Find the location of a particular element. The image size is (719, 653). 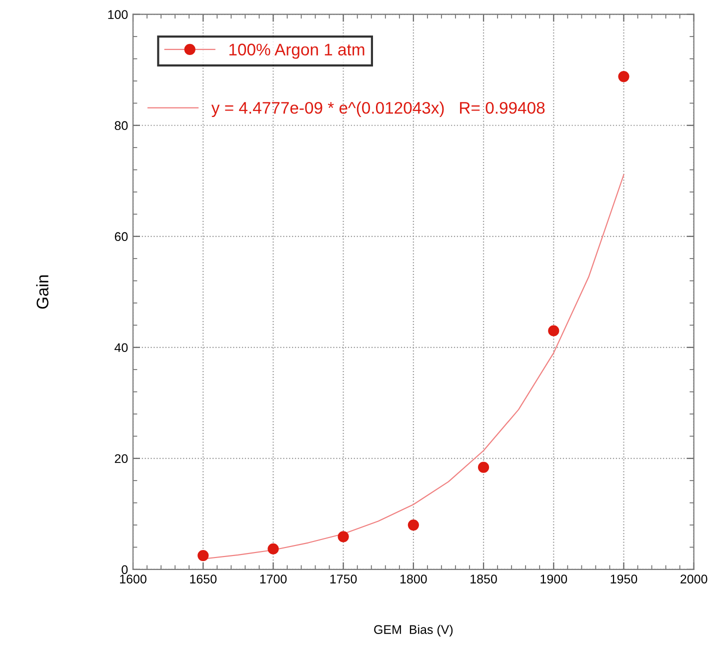

y-axis-title: Gain is located at coordinates (42, 292).